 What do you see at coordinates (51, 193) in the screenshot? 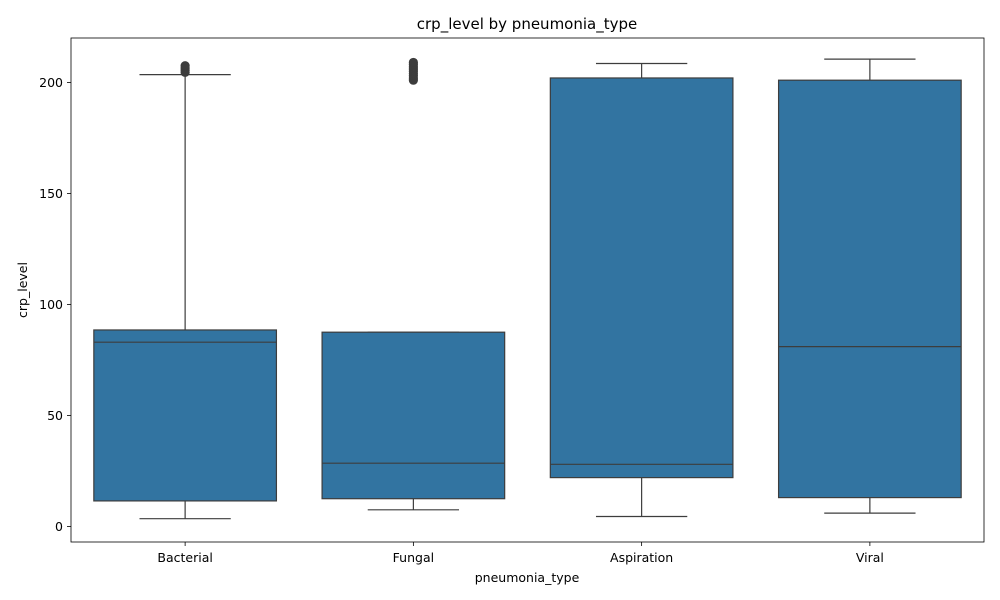
I see `y-tick-label: 150` at bounding box center [51, 193].